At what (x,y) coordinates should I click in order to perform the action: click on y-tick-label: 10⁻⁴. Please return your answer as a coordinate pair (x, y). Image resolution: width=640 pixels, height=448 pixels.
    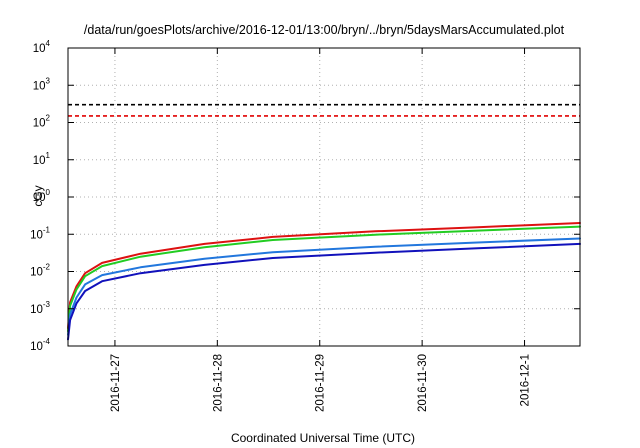
    Looking at the image, I should click on (40, 345).